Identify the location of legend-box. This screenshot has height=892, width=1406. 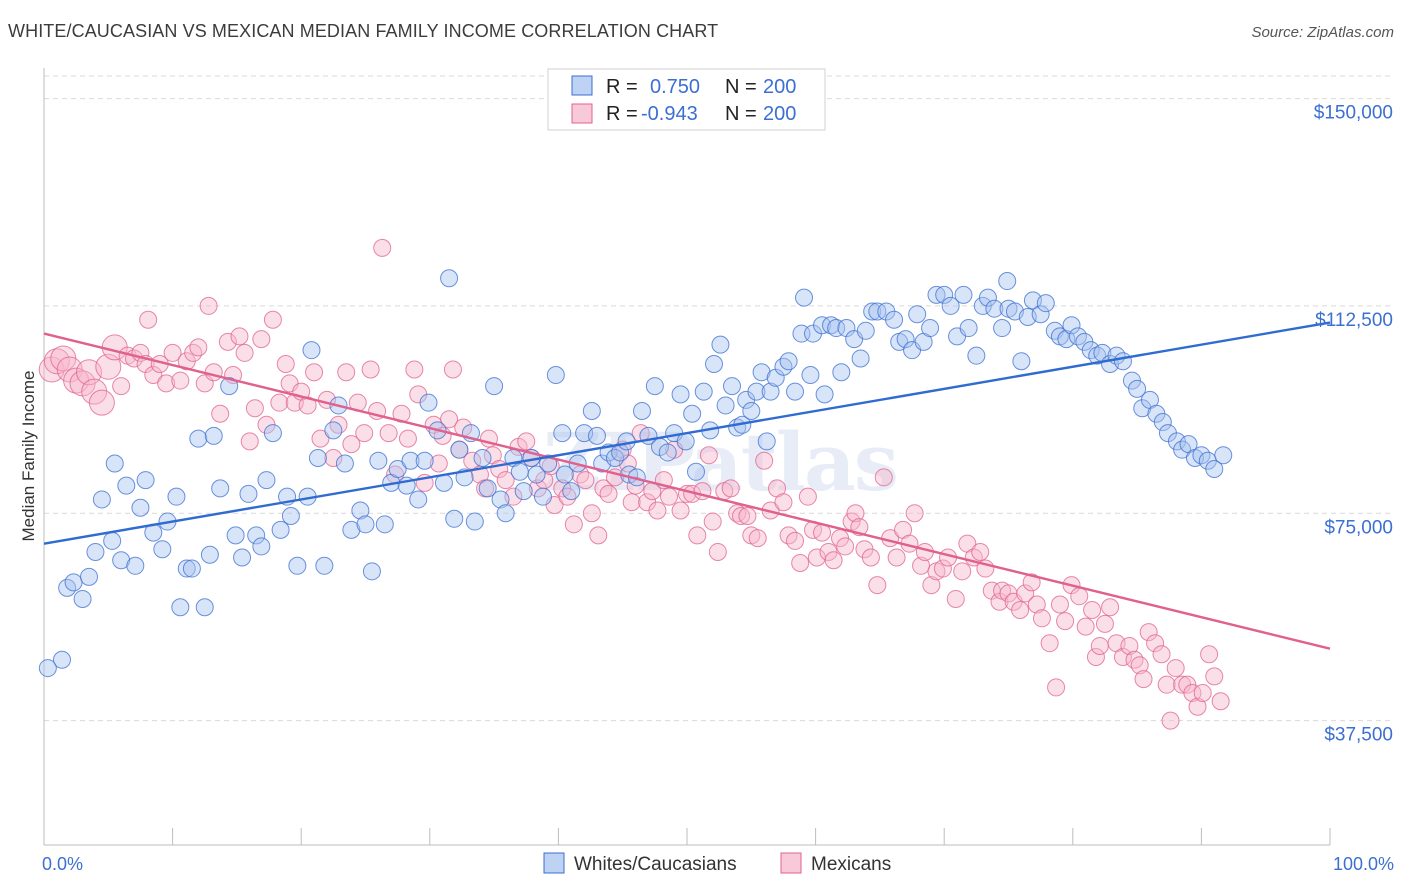
(686, 99).